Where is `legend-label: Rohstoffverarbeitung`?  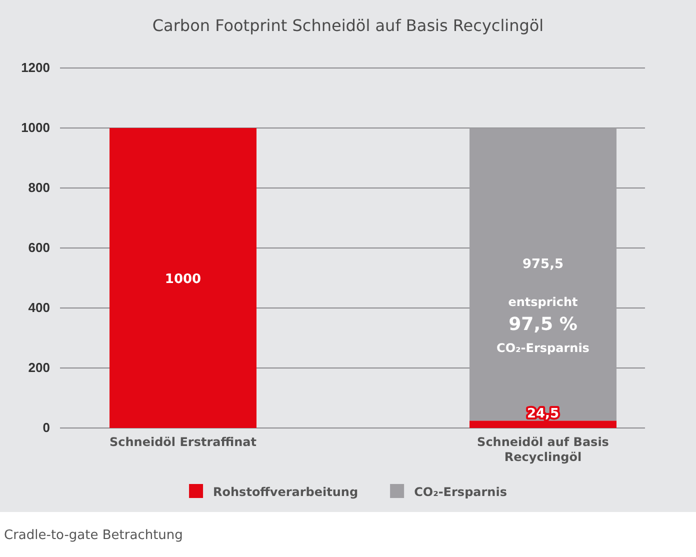 legend-label: Rohstoffverarbeitung is located at coordinates (285, 492).